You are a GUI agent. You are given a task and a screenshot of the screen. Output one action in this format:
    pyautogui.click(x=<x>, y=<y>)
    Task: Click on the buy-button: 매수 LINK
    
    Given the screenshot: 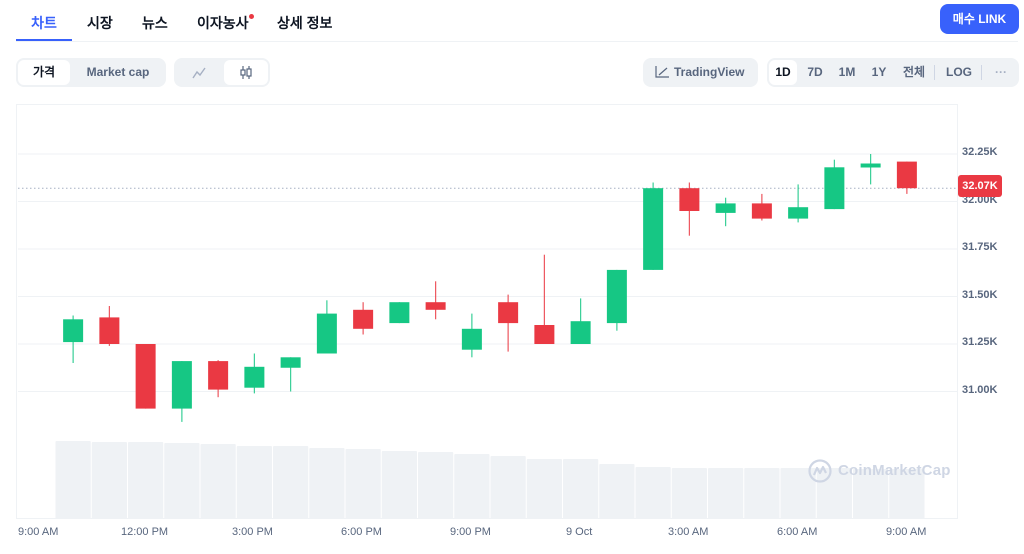 What is the action you would take?
    pyautogui.click(x=979, y=19)
    